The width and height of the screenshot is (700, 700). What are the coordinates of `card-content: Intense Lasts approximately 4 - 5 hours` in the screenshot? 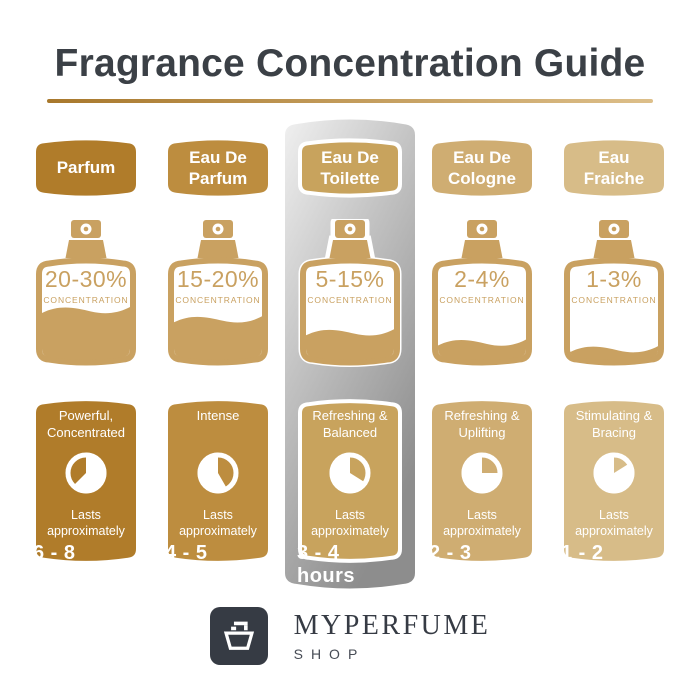 It's located at (218, 491).